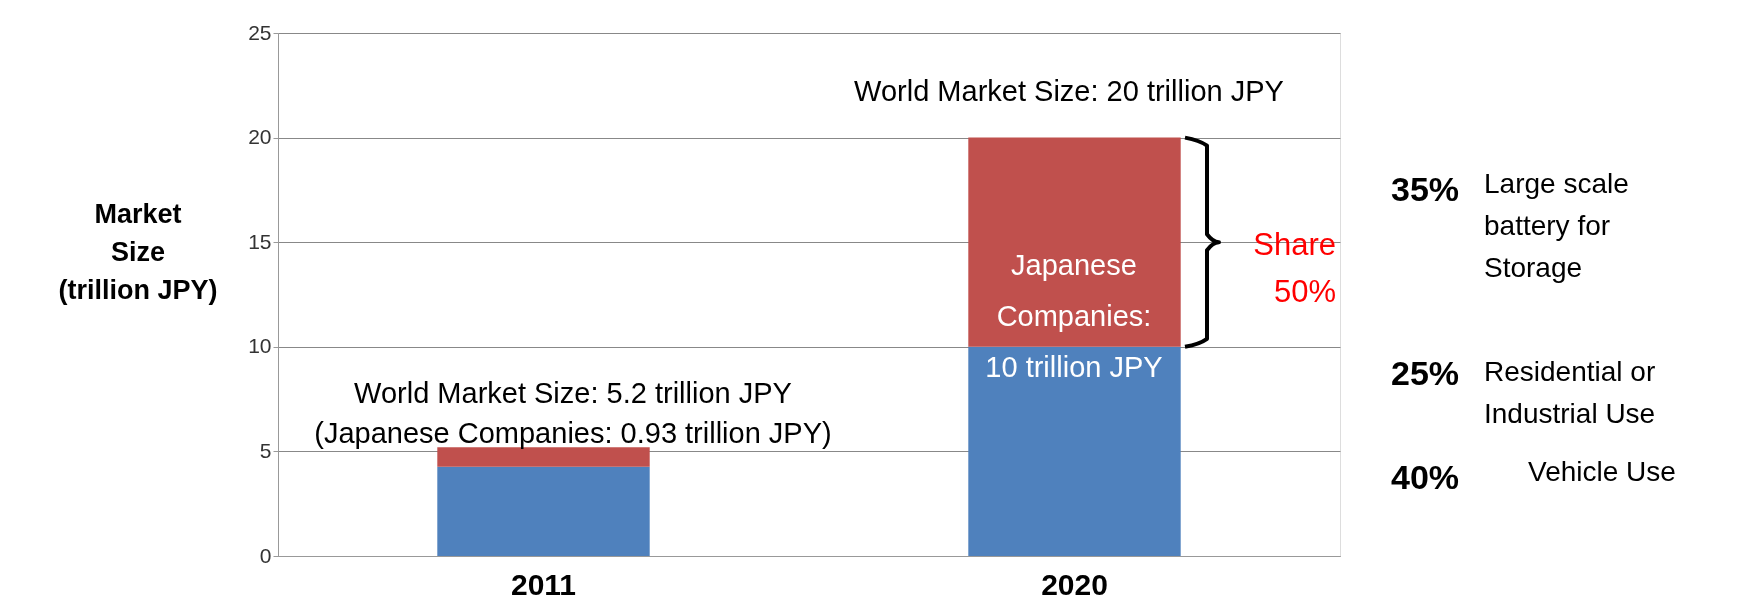 Image resolution: width=1745 pixels, height=616 pixels. What do you see at coordinates (1570, 392) in the screenshot?
I see `text: Residential or Industrial Use` at bounding box center [1570, 392].